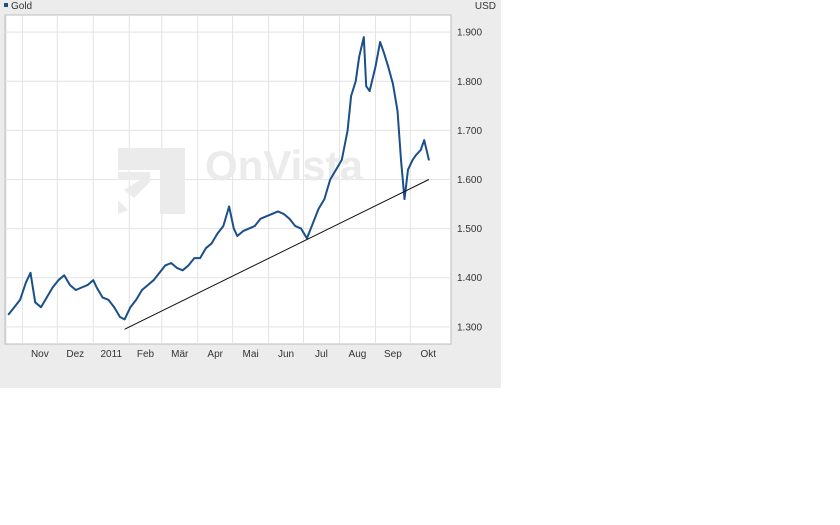 This screenshot has height=525, width=840. I want to click on x-tick-label: Feb, so click(146, 354).